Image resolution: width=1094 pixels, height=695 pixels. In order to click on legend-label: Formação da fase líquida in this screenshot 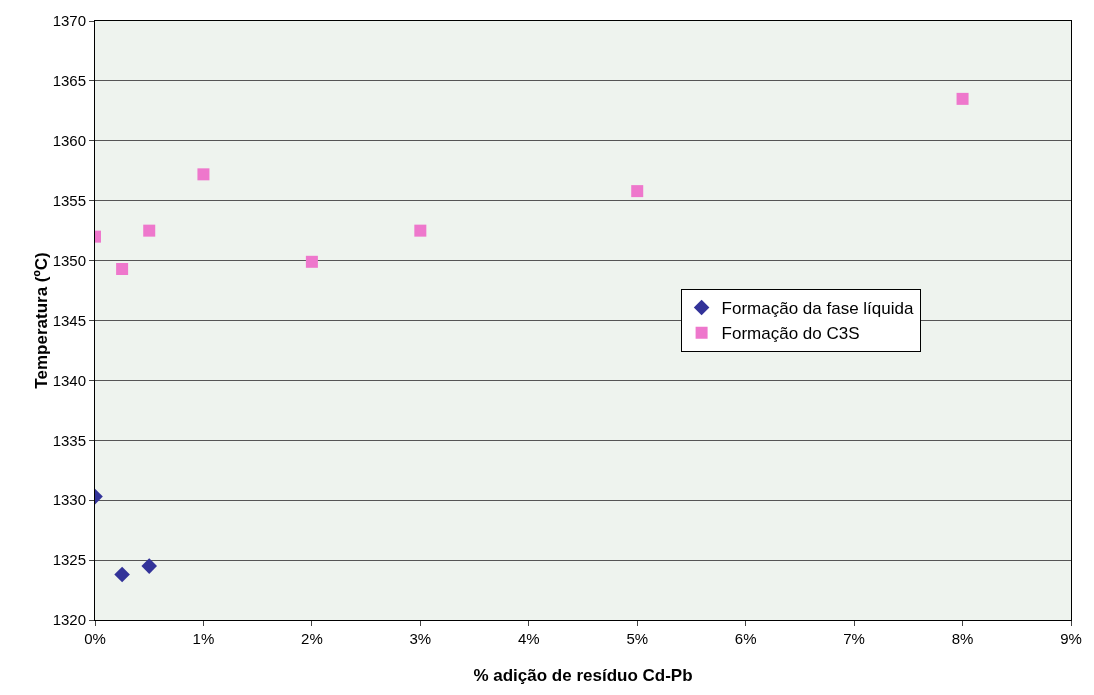, I will do `click(817, 309)`.